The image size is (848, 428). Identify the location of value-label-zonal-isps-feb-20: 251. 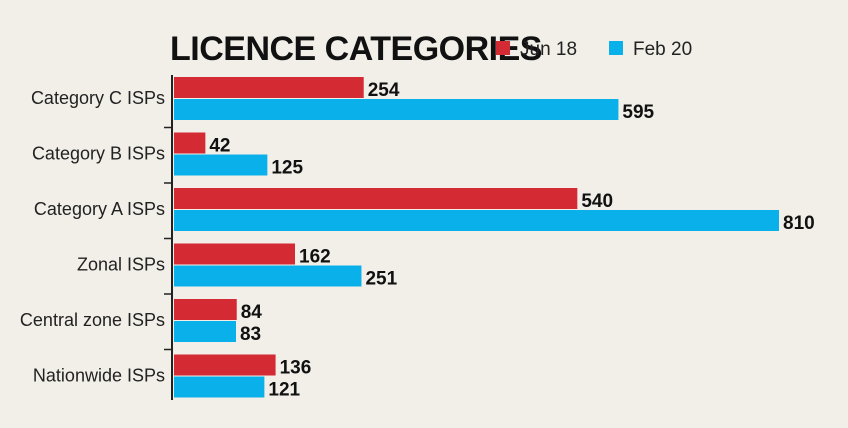
(381, 279).